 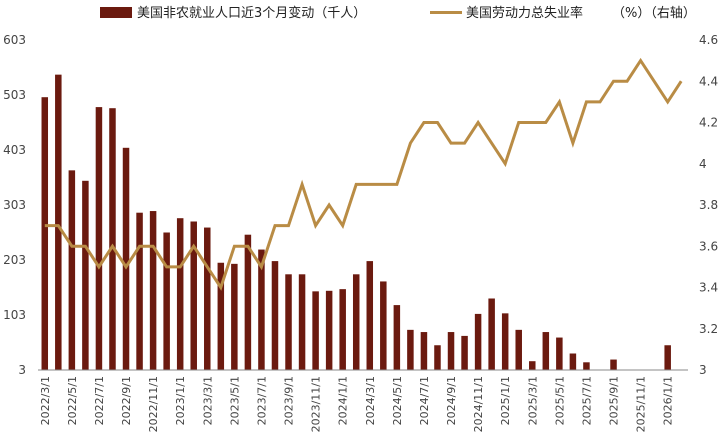 What do you see at coordinates (126, 400) in the screenshot?
I see `x-tick-label: 2022/9/1` at bounding box center [126, 400].